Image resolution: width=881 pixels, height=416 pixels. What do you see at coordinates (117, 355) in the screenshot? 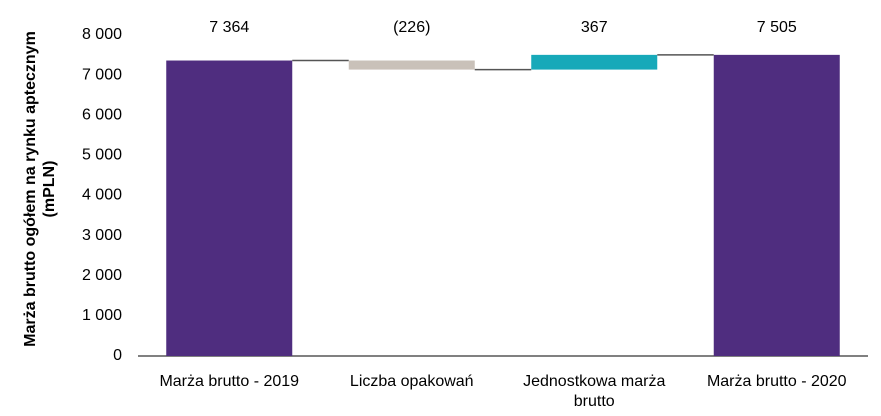
I see `y-tick-label: 0` at bounding box center [117, 355].